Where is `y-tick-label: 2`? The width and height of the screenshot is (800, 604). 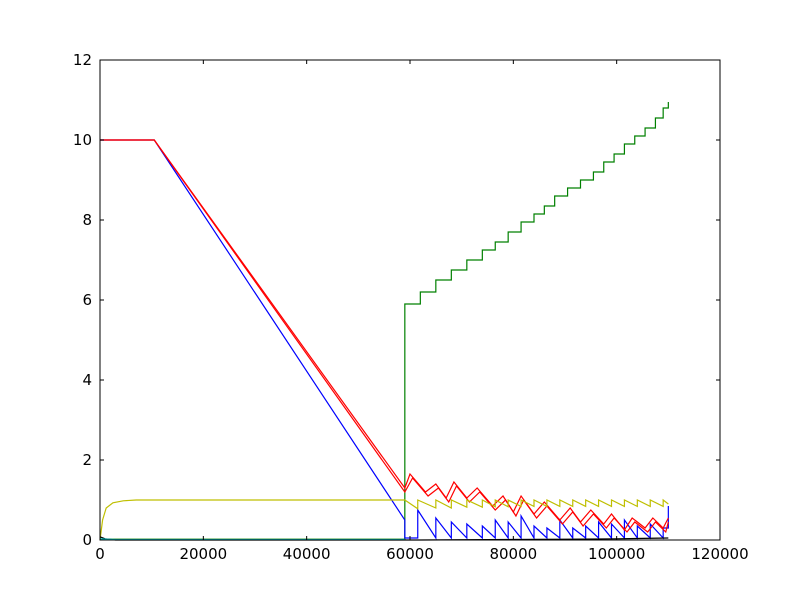
y-tick-label: 2 is located at coordinates (87, 460).